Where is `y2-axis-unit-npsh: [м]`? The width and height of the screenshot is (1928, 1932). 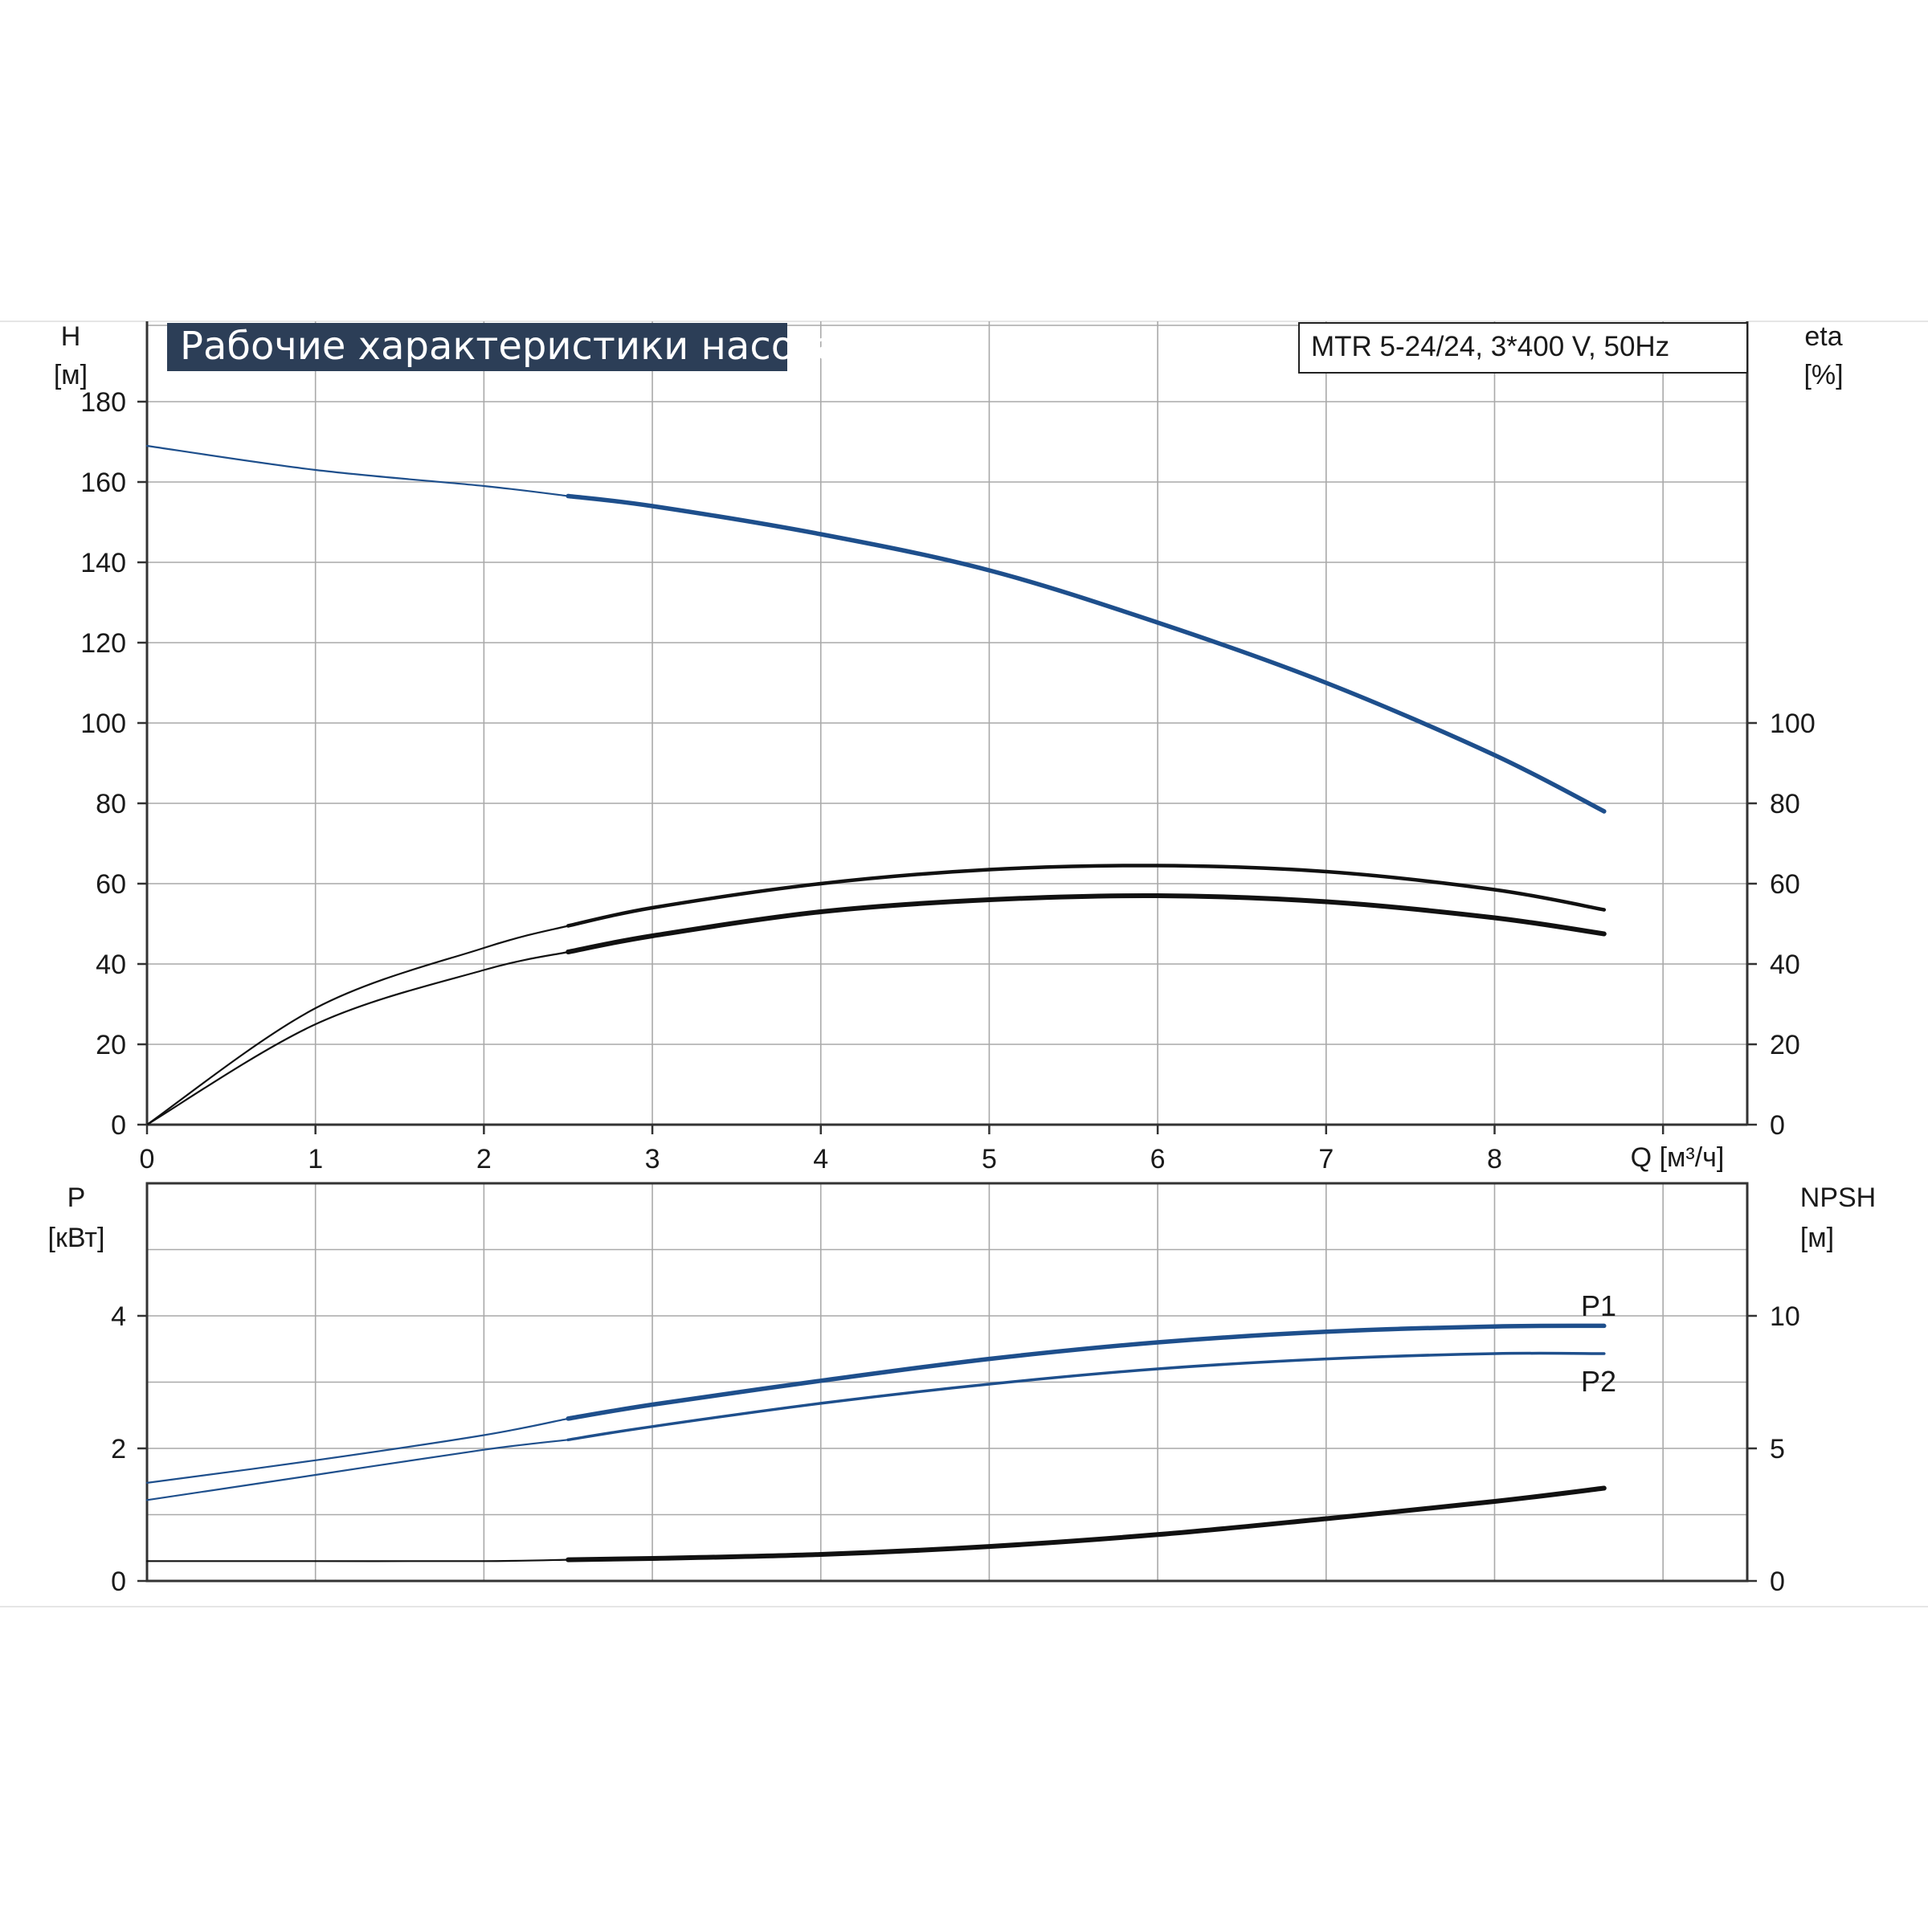 y2-axis-unit-npsh: [м] is located at coordinates (1817, 1238).